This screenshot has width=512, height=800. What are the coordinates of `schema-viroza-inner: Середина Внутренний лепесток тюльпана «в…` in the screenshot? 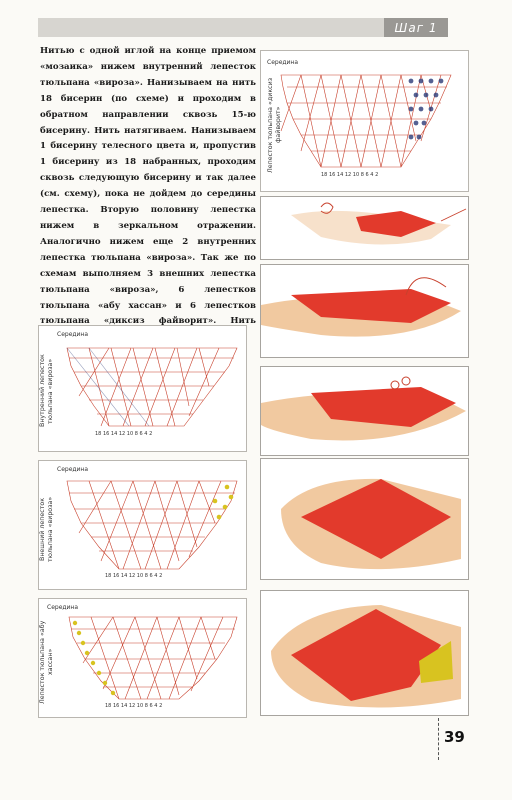 It's located at (142, 388).